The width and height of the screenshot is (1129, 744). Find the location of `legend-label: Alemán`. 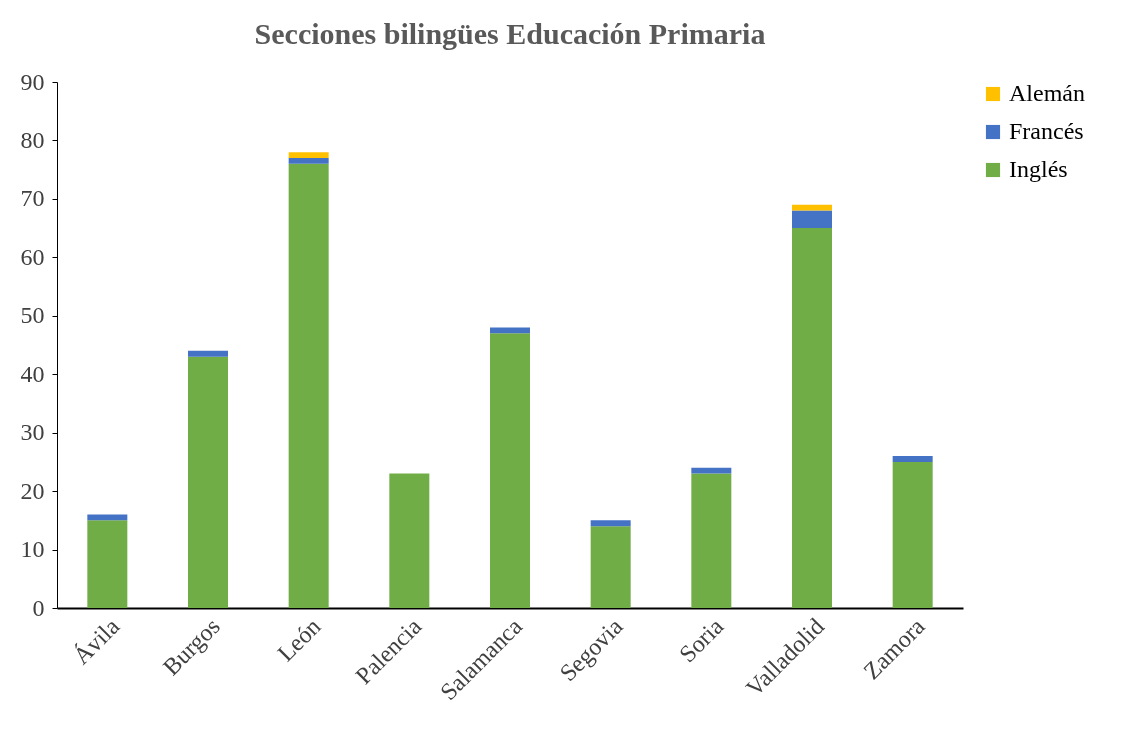

legend-label: Alemán is located at coordinates (1047, 93).